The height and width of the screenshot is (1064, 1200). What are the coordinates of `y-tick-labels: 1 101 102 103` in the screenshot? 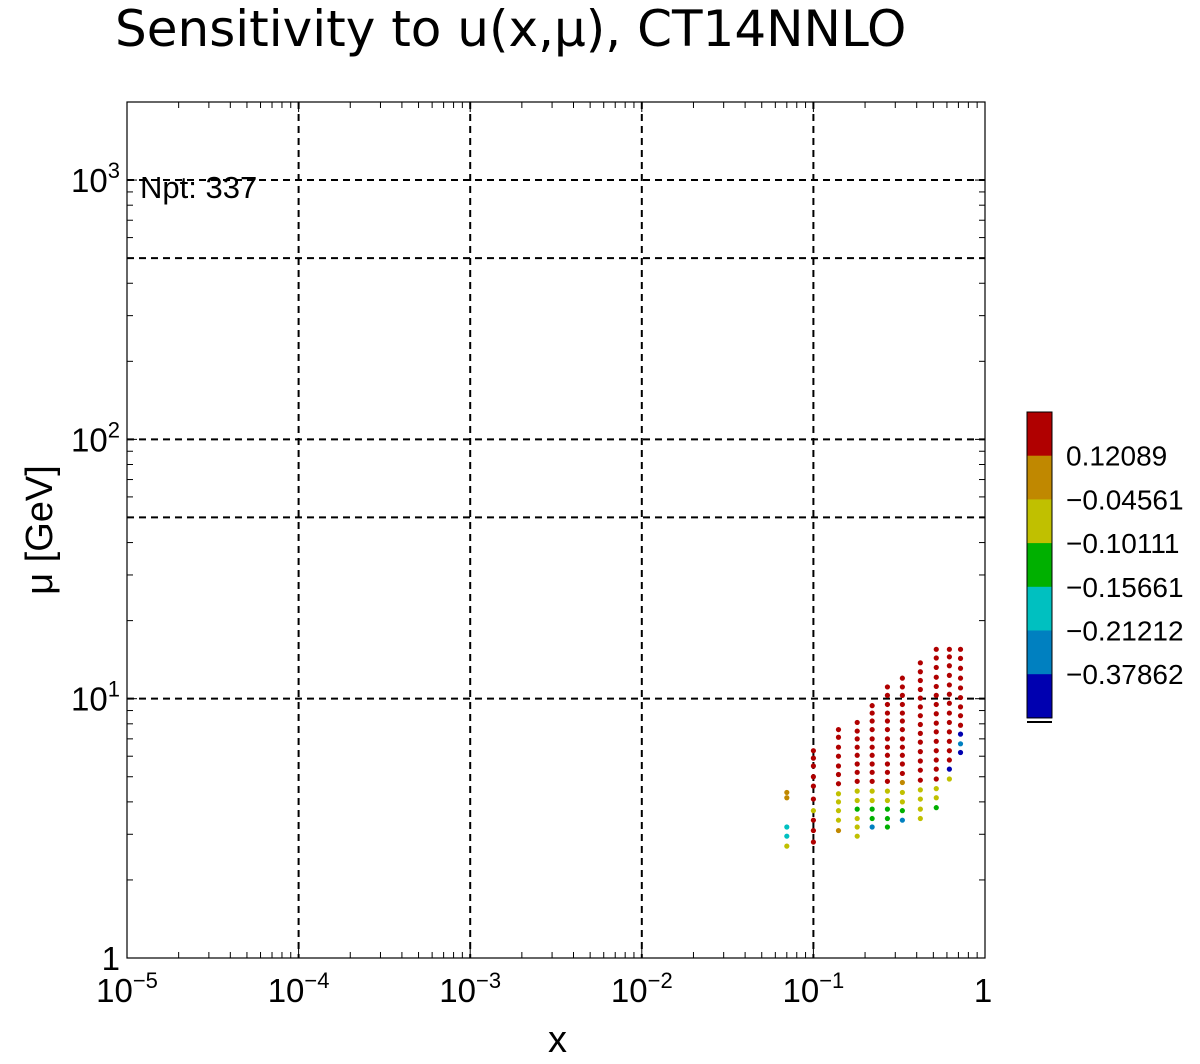 It's located at (95, 567).